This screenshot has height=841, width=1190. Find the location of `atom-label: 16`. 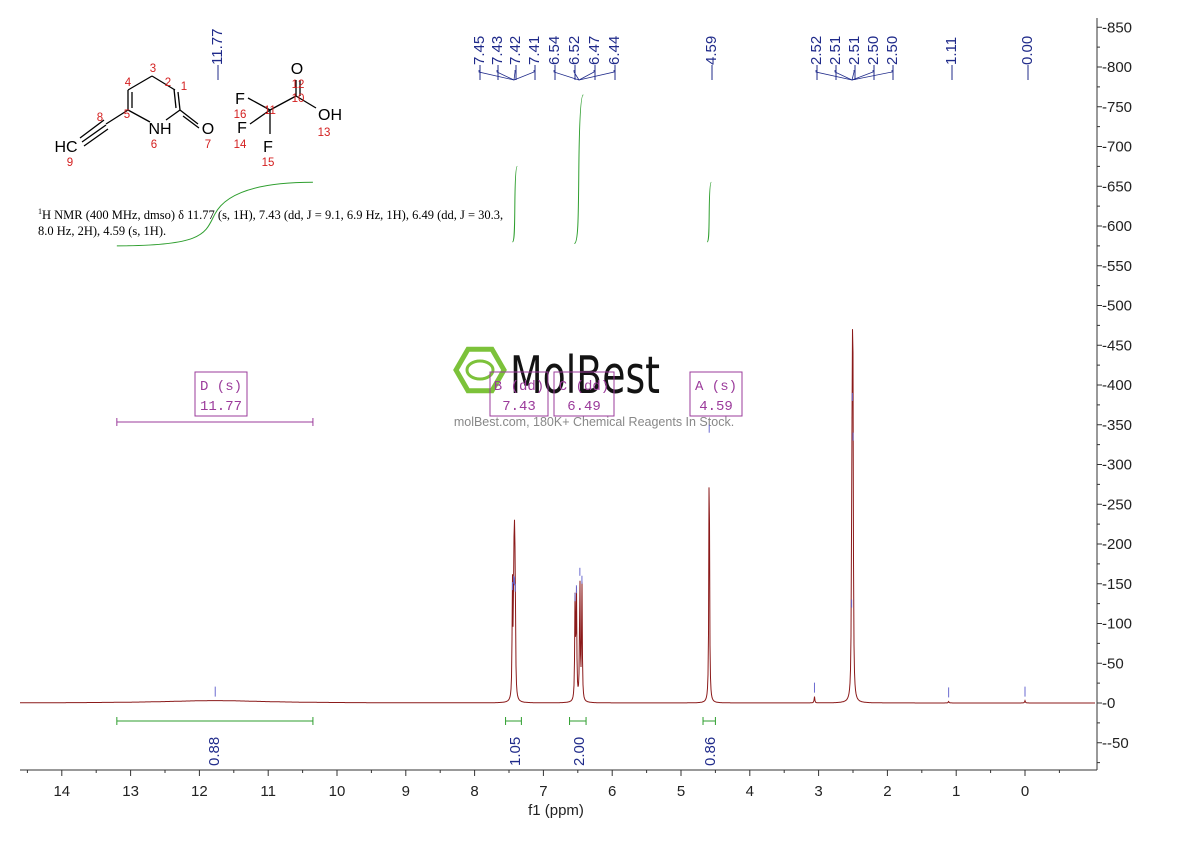

atom-label: 16 is located at coordinates (240, 115).